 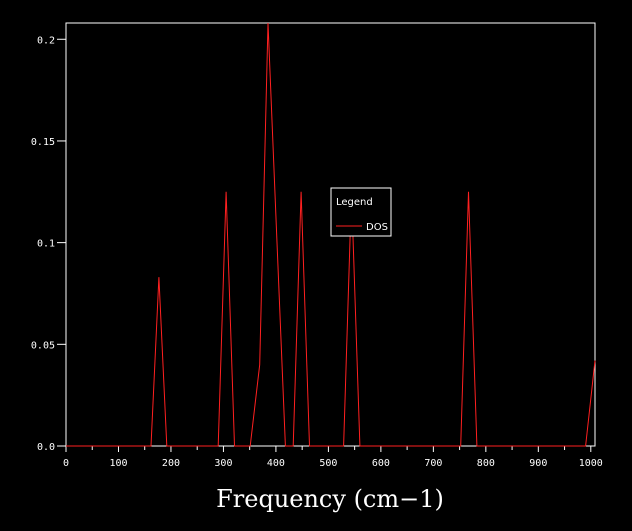 I want to click on x-tick-label: 500, so click(x=328, y=463).